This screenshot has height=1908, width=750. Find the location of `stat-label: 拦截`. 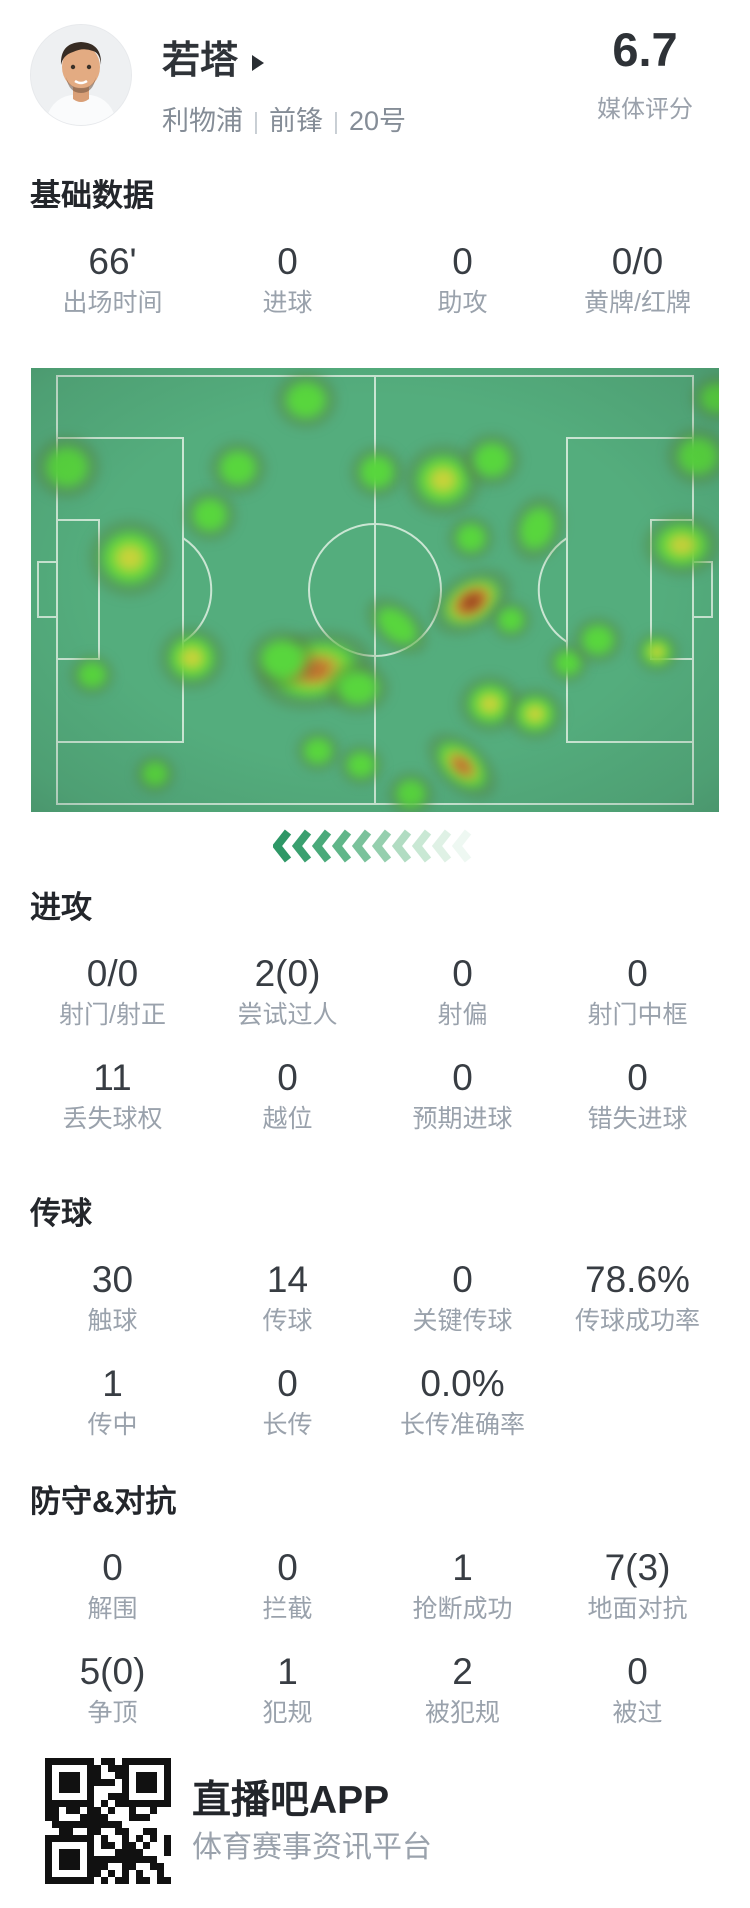

stat-label: 拦截 is located at coordinates (287, 1609).